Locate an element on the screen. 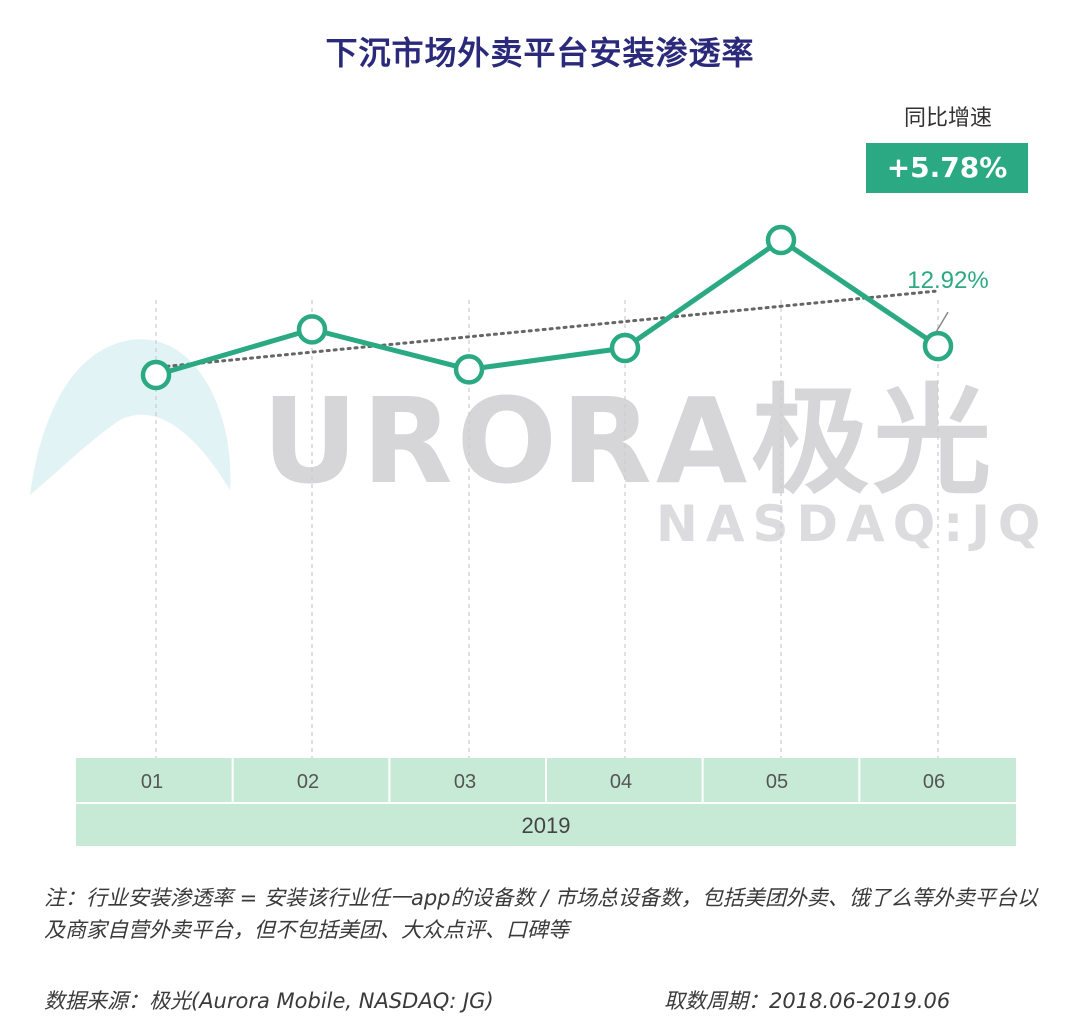  annotation-leader is located at coordinates (942, 322).